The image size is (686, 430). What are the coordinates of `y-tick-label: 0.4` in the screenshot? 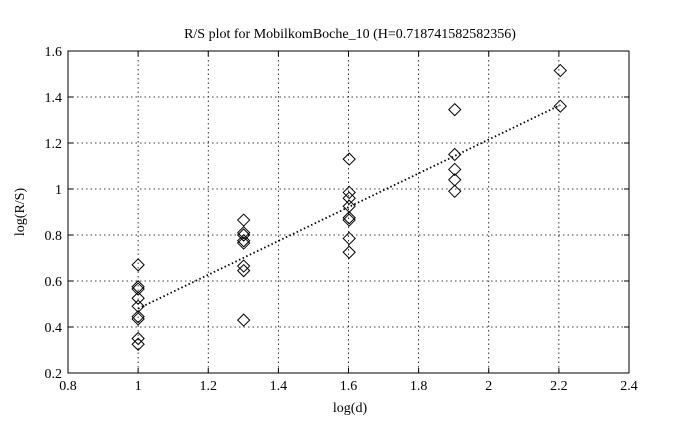 It's located at (54, 328).